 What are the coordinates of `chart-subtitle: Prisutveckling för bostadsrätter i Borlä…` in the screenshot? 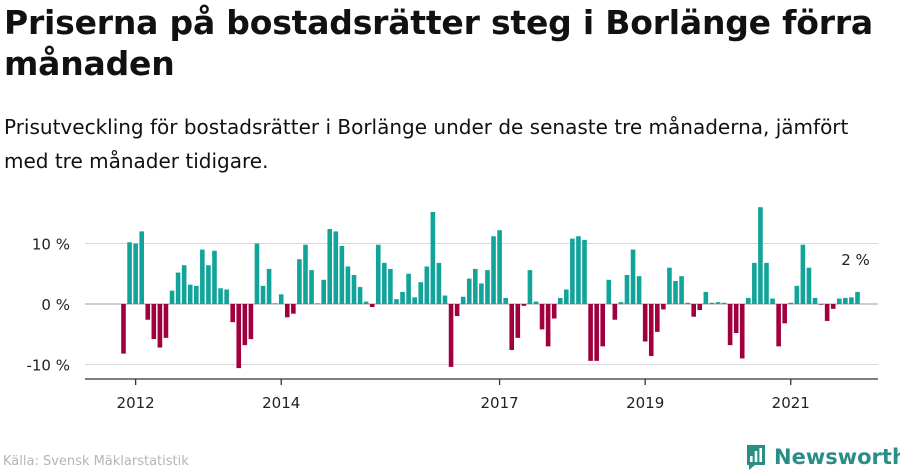 It's located at (426, 144).